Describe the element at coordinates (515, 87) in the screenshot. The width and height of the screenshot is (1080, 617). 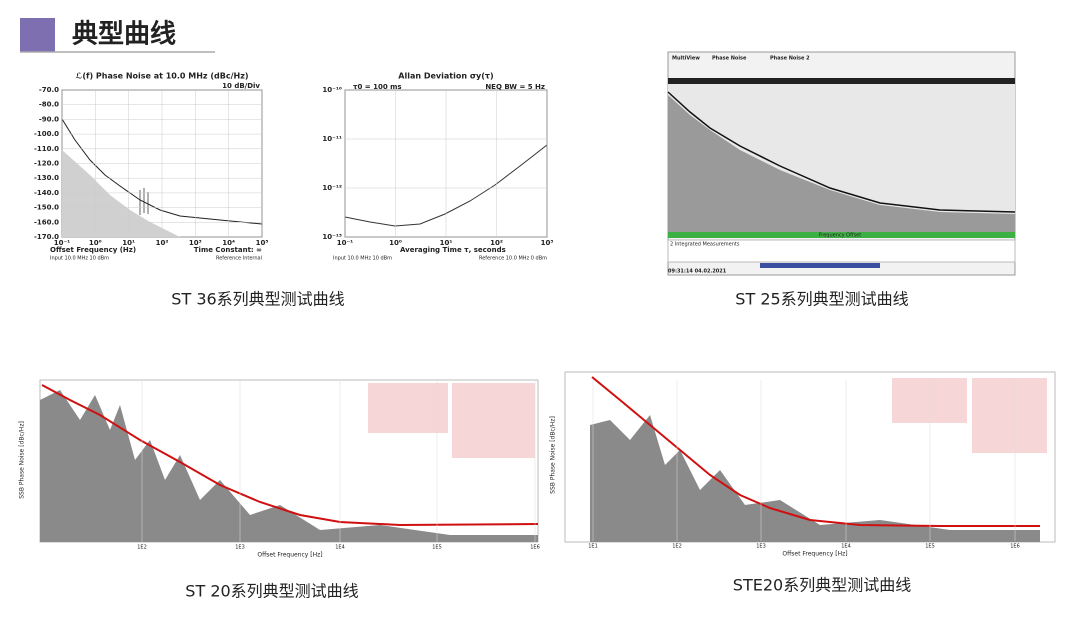
I see `note: NEQ BW = 5 Hz` at that location.